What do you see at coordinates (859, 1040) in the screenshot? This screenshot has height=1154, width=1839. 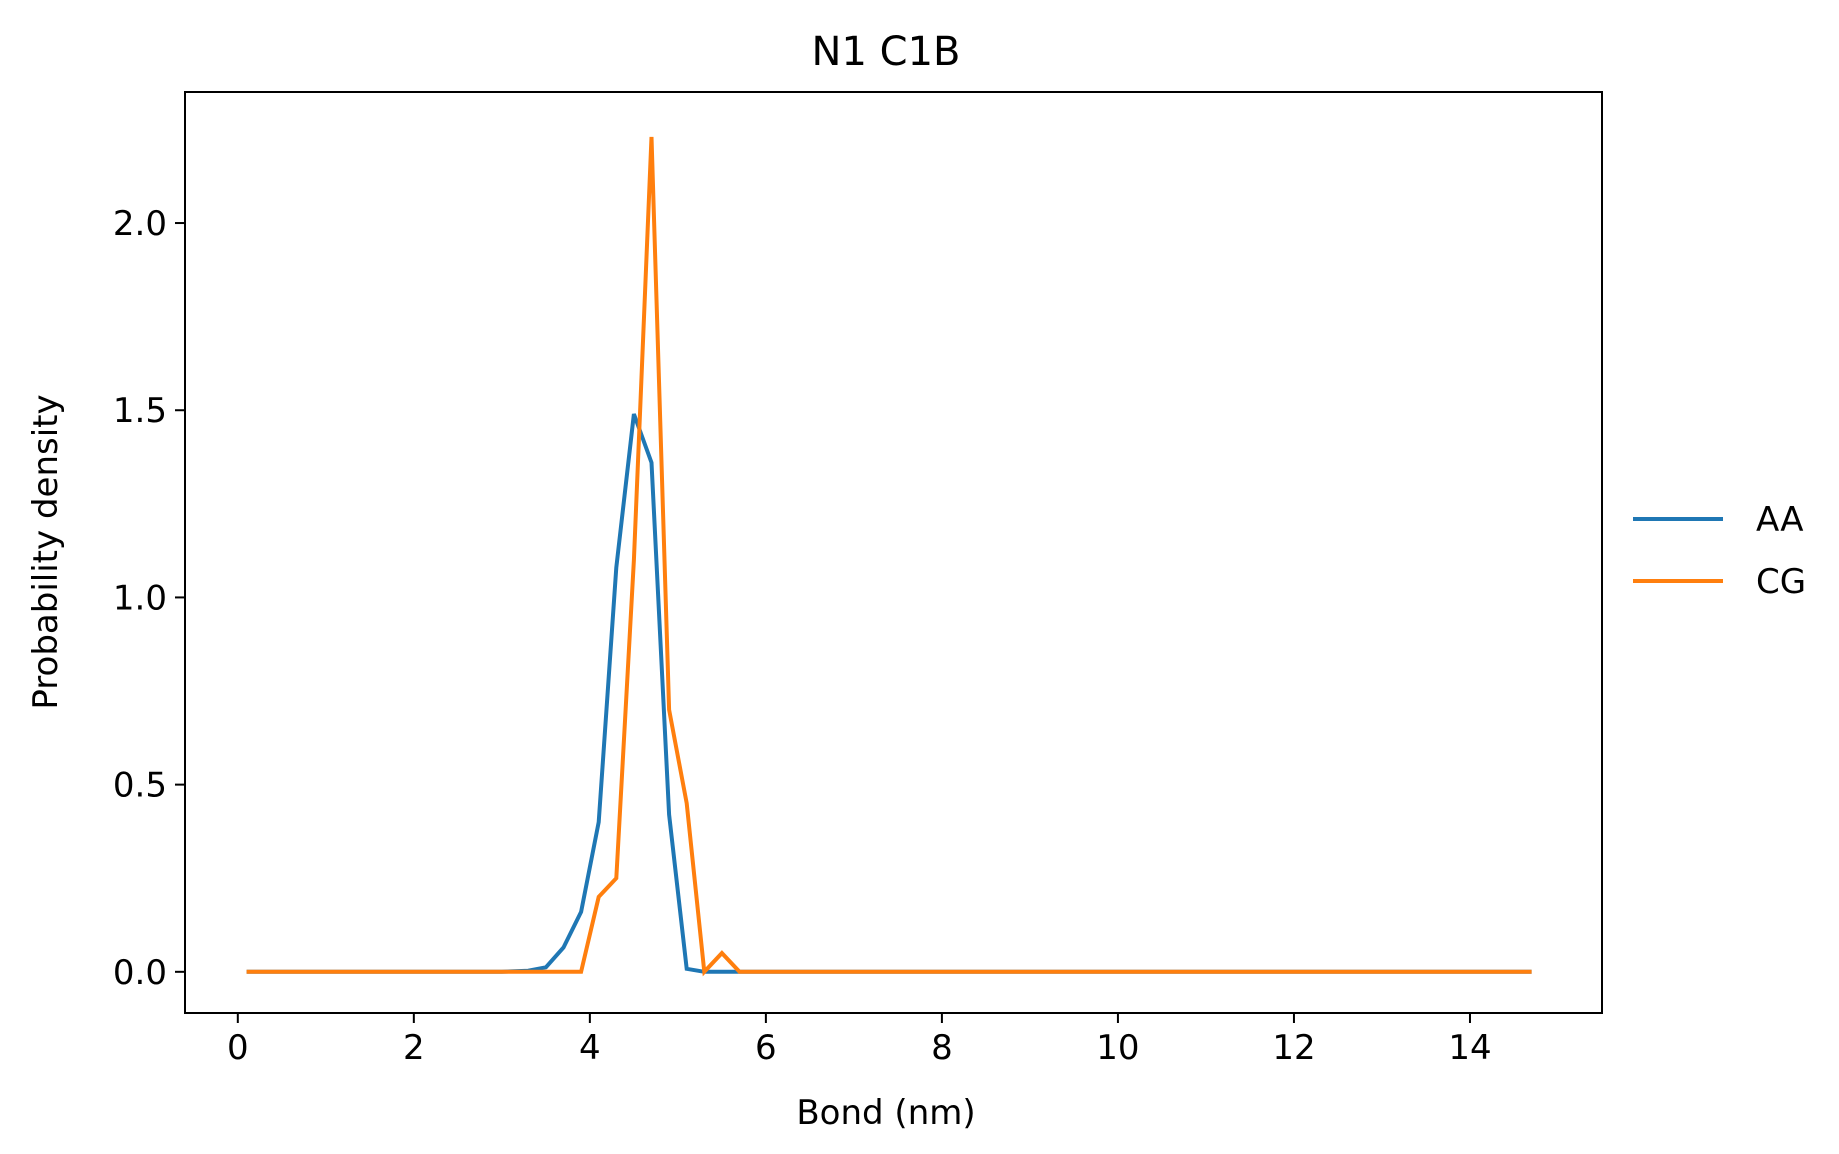 I see `x-axis-ticks: 0 2 4 6 8 10 12 14` at bounding box center [859, 1040].